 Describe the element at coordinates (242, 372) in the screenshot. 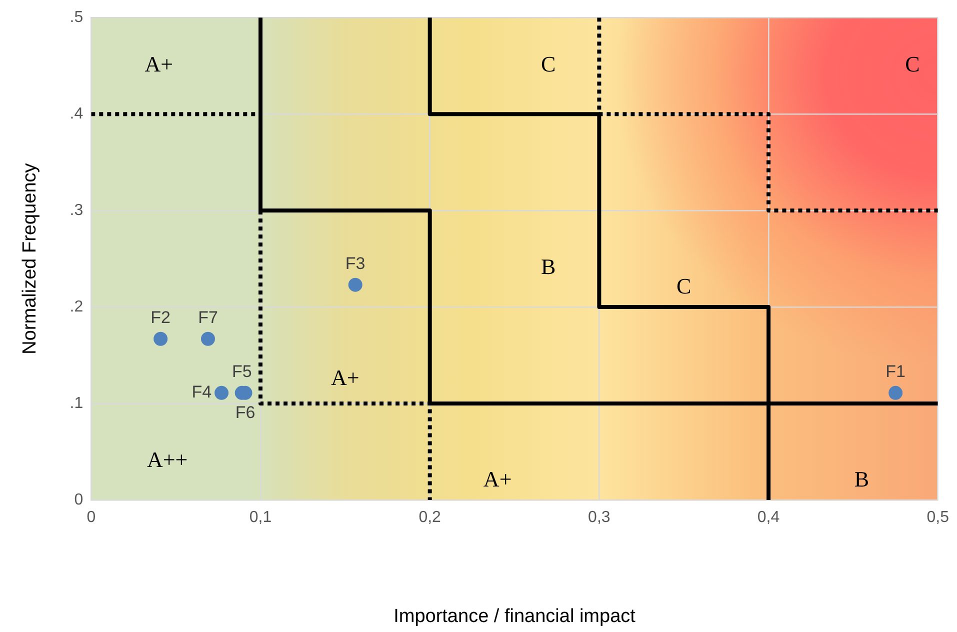

I see `annotation: F5` at that location.